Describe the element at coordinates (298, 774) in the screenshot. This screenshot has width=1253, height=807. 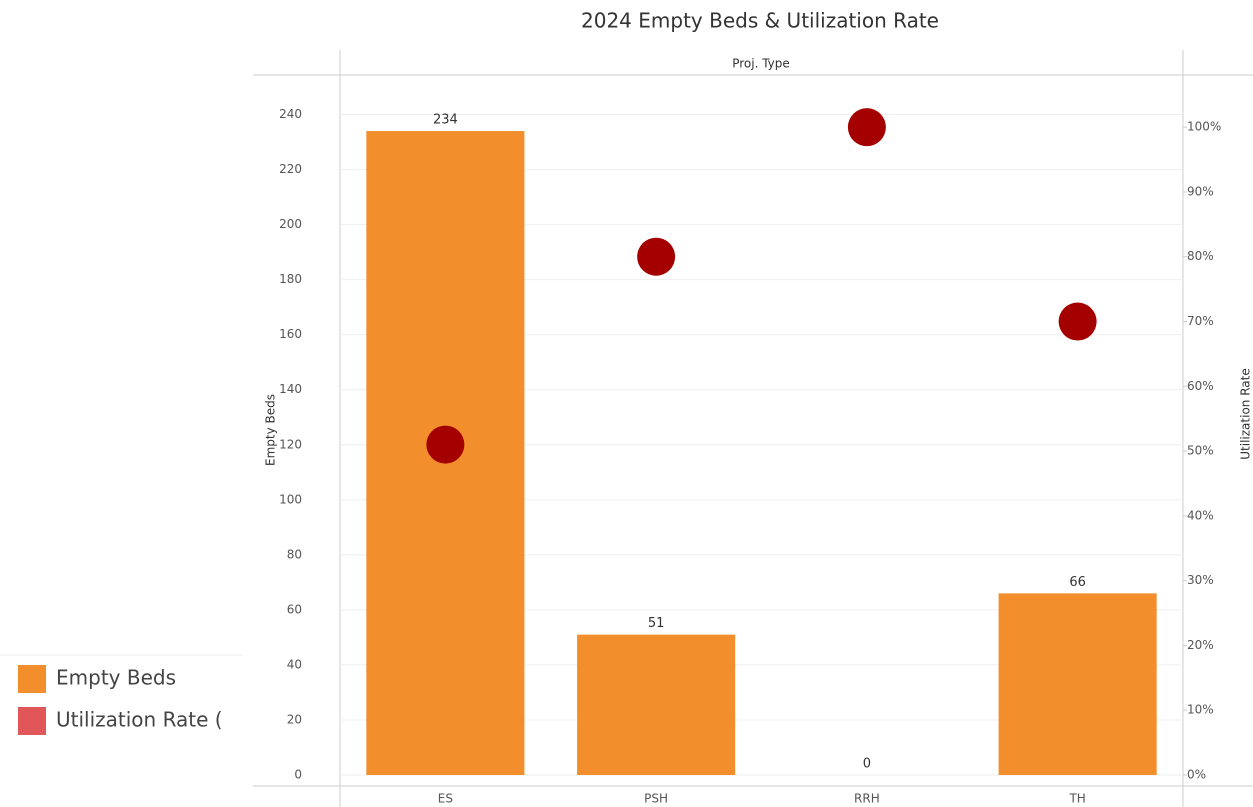
I see `y-tick-label: 0` at that location.